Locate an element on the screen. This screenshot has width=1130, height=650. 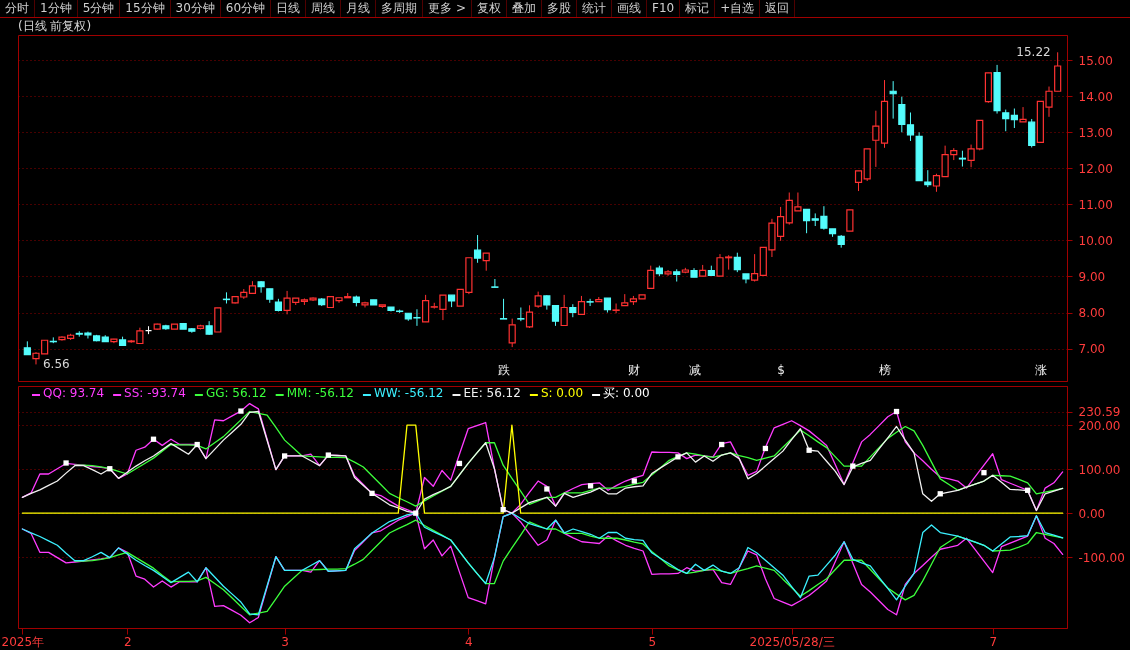
x-tick-label: 4 is located at coordinates (468, 641).